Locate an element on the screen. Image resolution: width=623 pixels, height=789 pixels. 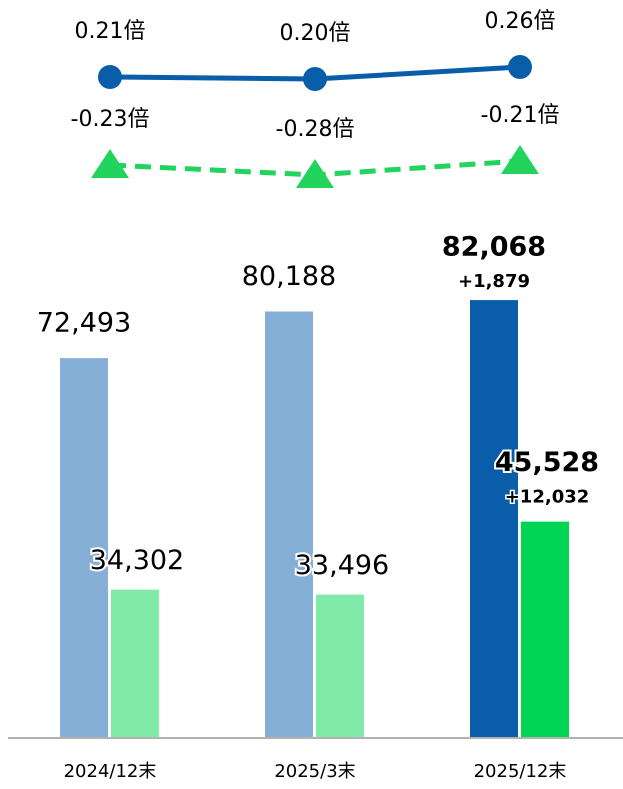
x-tick-label: 2024/12末 is located at coordinates (110, 771).